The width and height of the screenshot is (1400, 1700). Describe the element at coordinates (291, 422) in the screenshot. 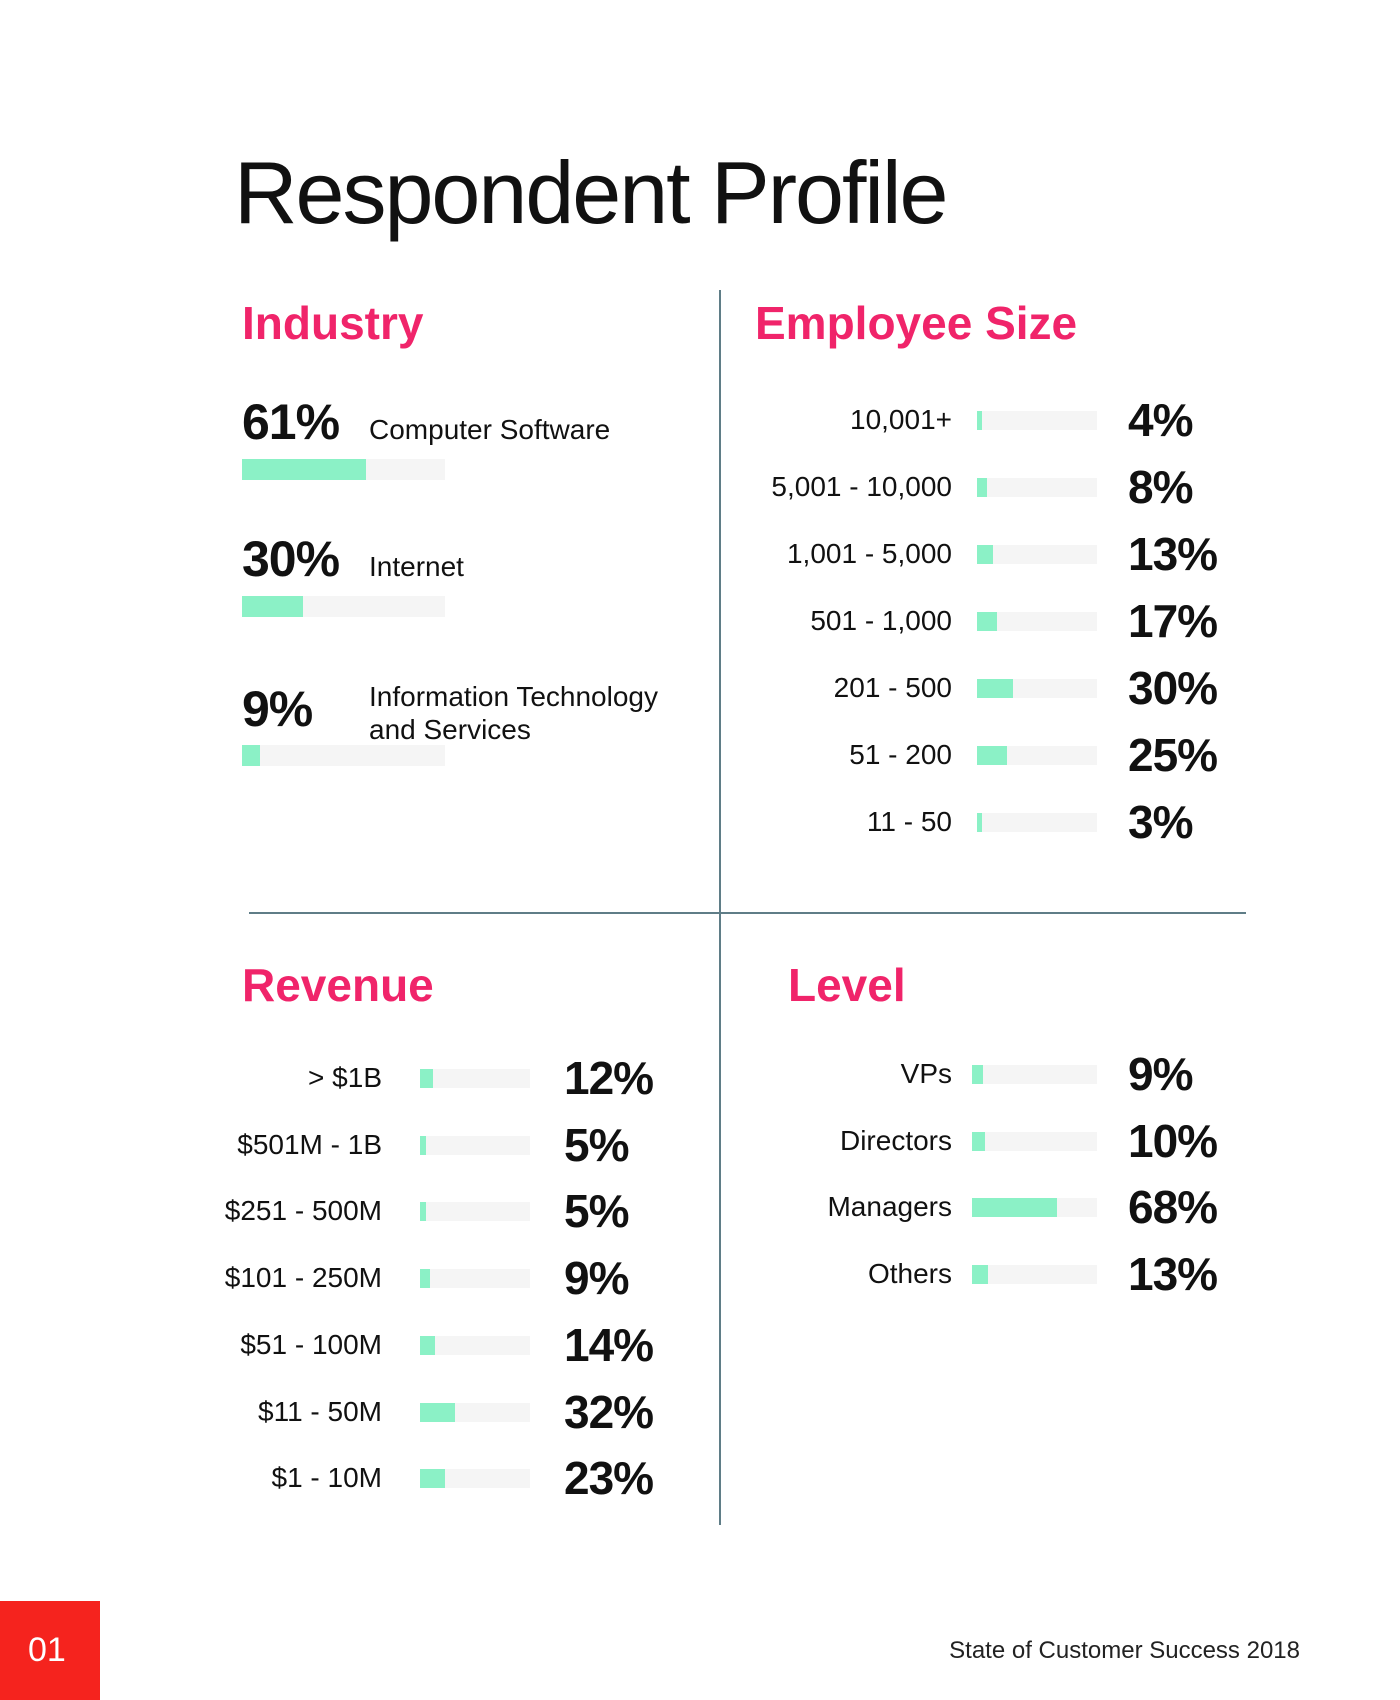

I see `bar-value-label: 61%` at that location.